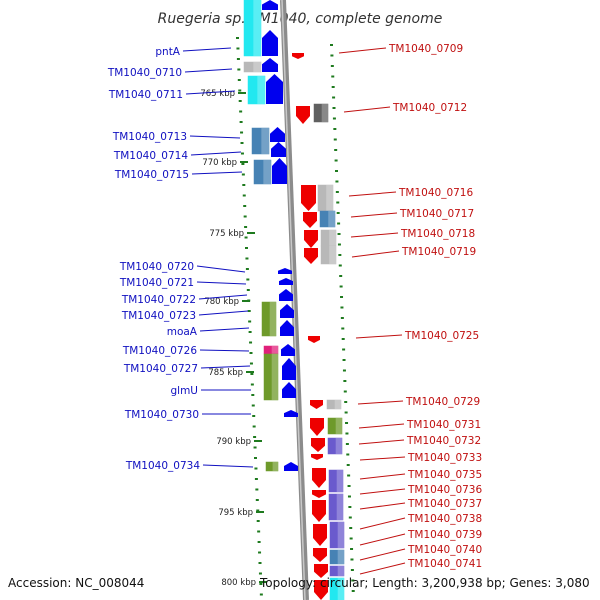  What do you see at coordinates (441, 336) in the screenshot?
I see `right-gene-label: TM1040_0725` at bounding box center [441, 336].